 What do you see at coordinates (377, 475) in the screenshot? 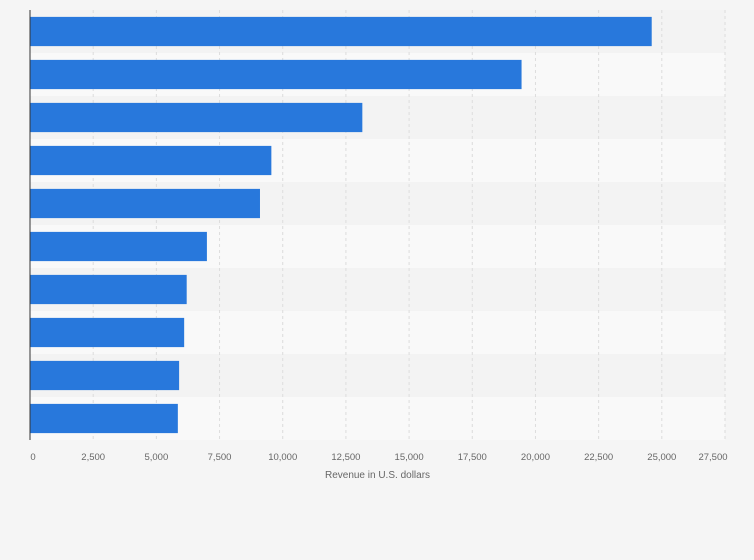
I see `x-axis-title: Revenue in U.S. dollars` at bounding box center [377, 475].